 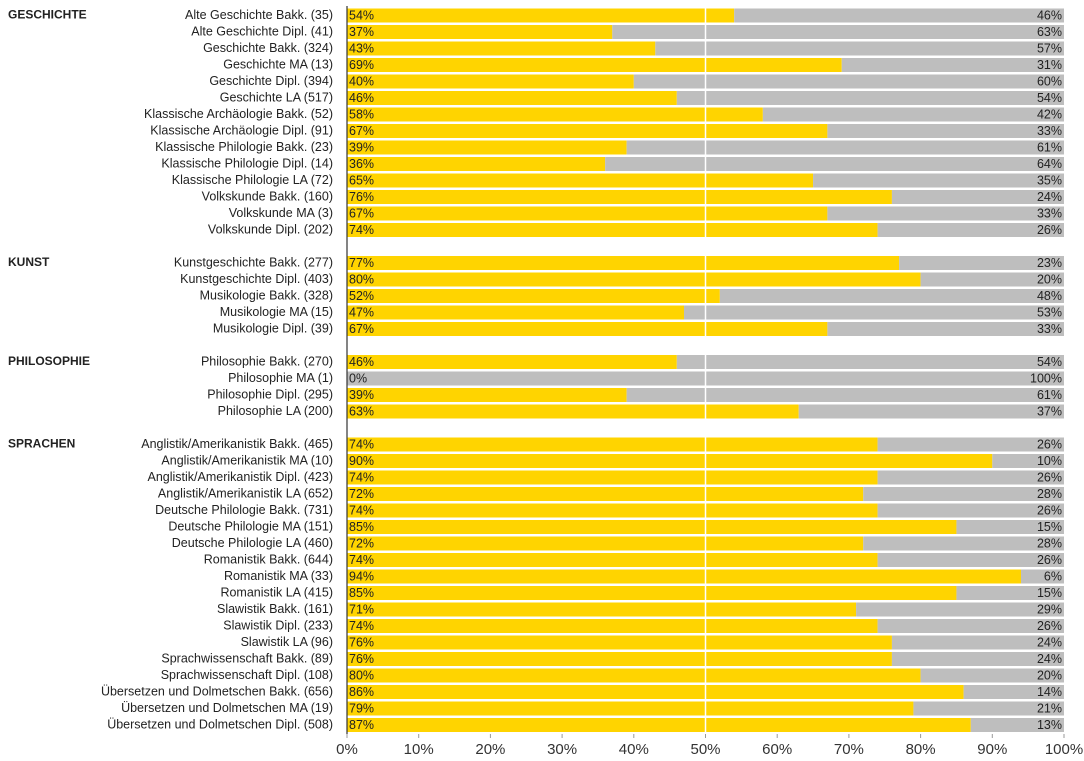 What do you see at coordinates (361, 65) in the screenshot?
I see `value-label: 69%` at bounding box center [361, 65].